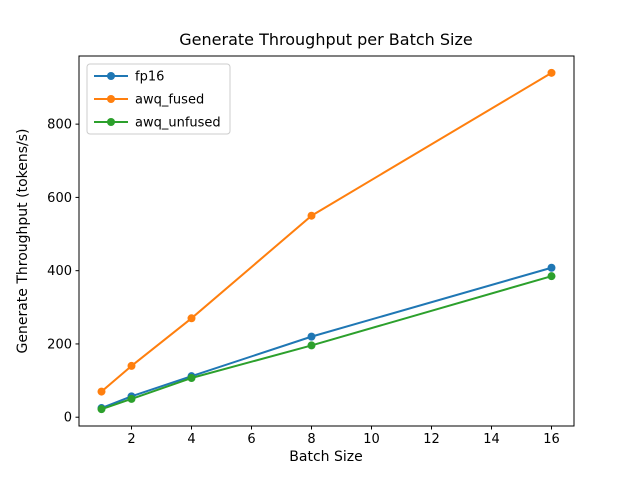 The height and width of the screenshot is (480, 640). I want to click on y-tick-label: 400, so click(59, 271).